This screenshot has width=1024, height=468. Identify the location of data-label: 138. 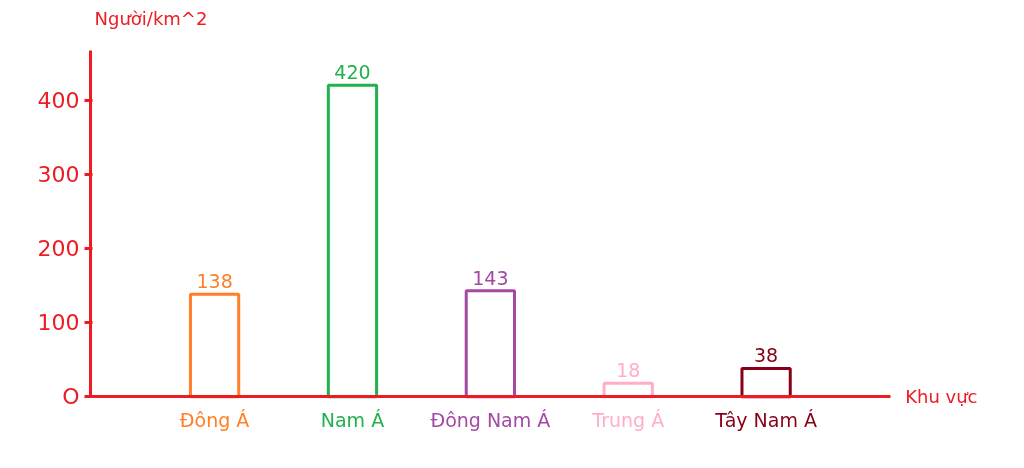
(214, 281).